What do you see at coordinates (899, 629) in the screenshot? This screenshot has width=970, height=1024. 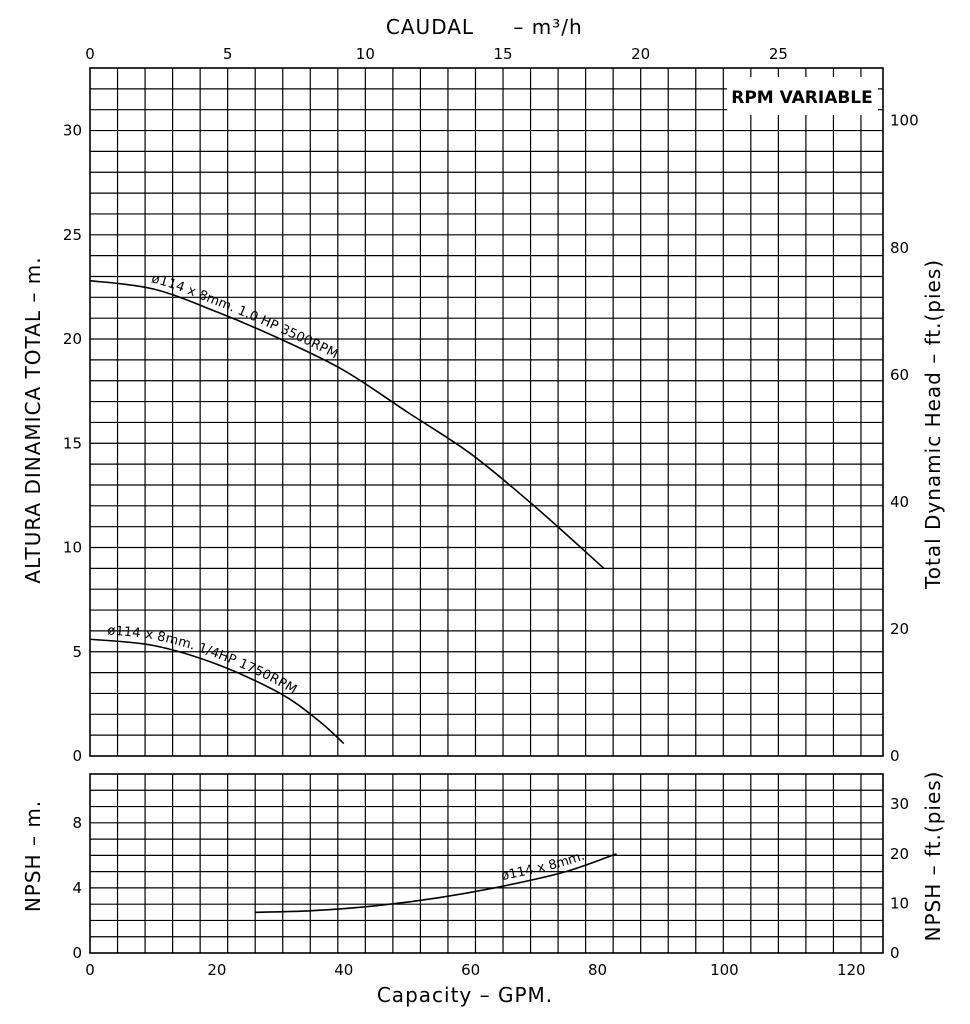 I see `head-right-tick-label: 20` at bounding box center [899, 629].